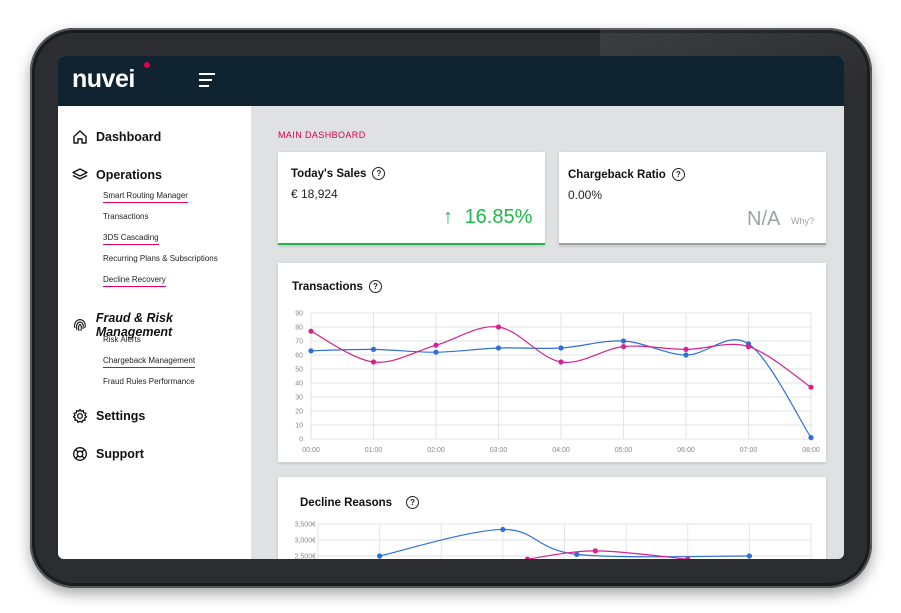  Describe the element at coordinates (299, 314) in the screenshot. I see `y-tick-label: 90` at that location.